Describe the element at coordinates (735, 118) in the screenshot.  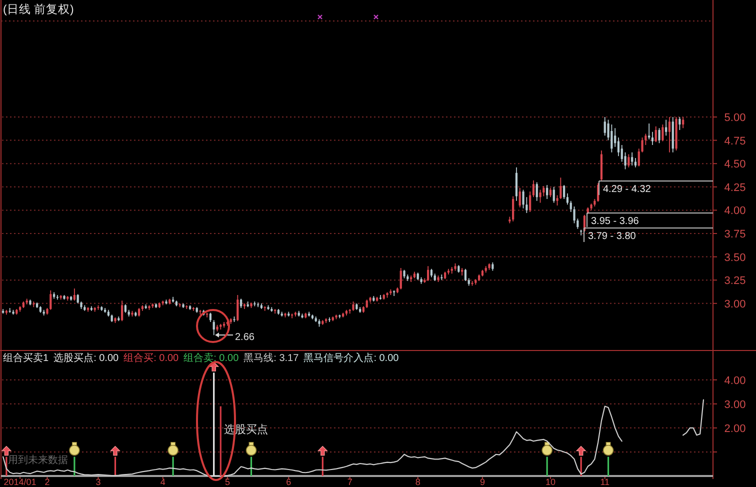
I see `y-tick-label: 5.00` at that location.